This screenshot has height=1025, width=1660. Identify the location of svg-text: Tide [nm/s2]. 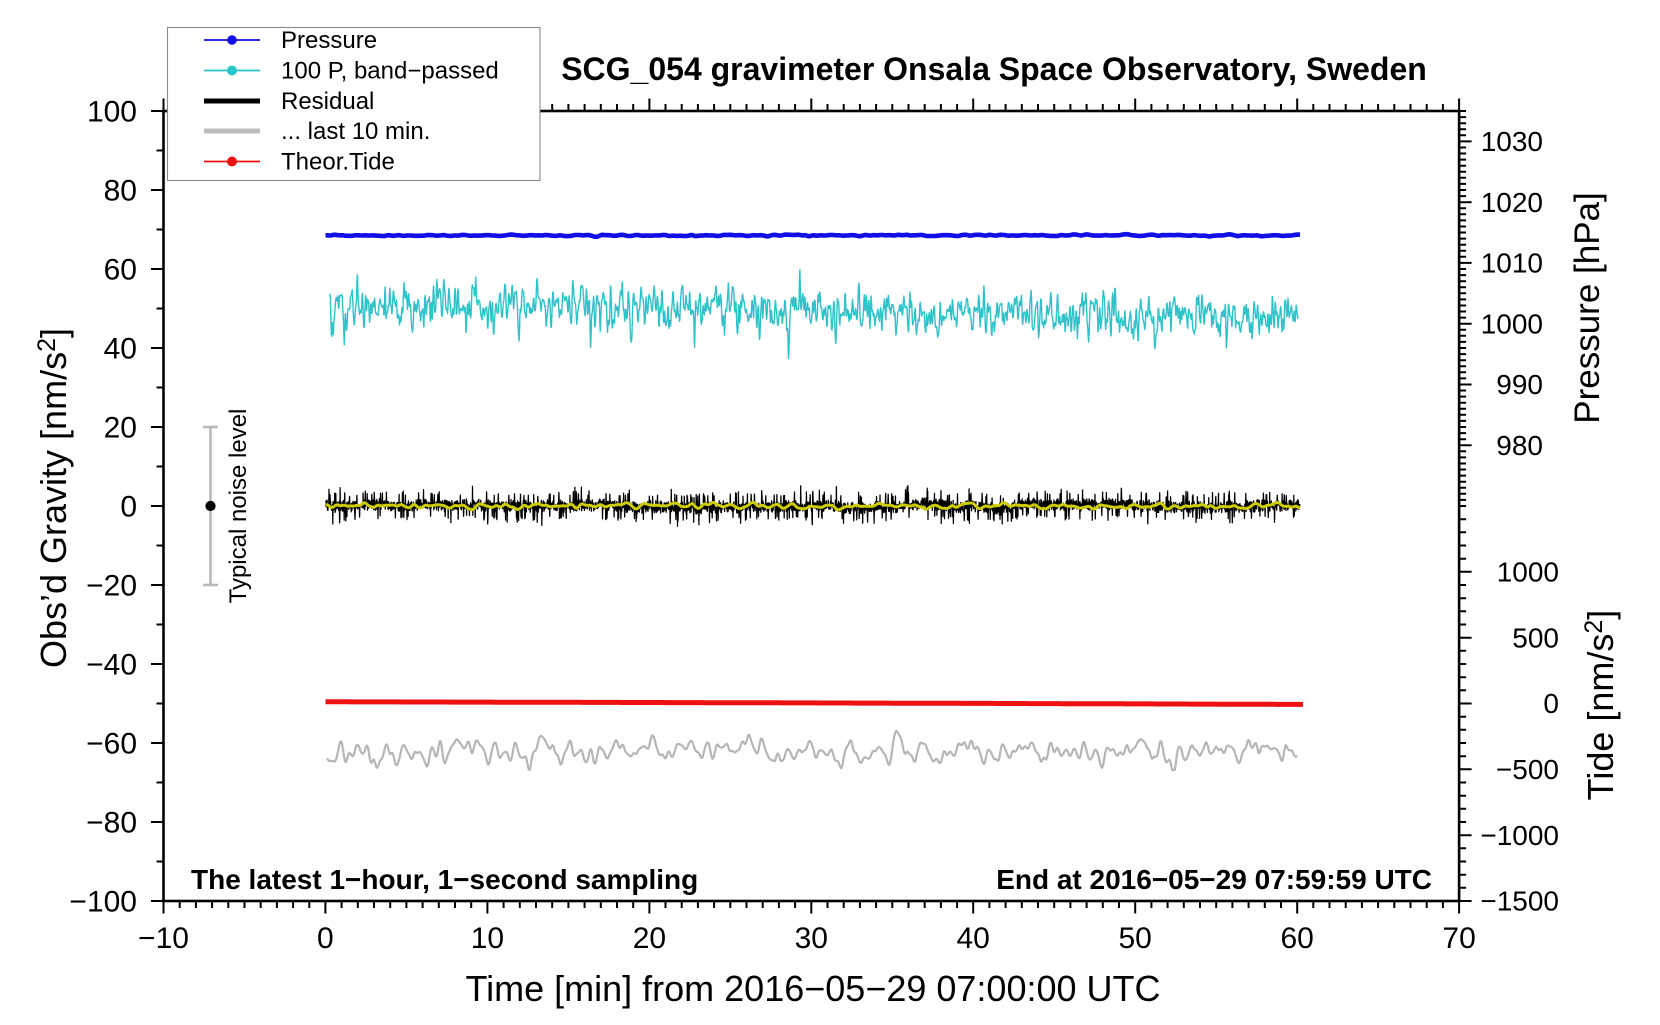
(1600, 705).